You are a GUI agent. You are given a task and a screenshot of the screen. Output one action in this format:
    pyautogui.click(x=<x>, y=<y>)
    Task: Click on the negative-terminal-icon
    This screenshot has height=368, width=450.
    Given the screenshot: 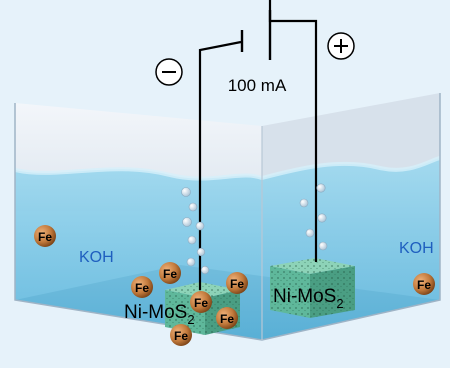 What is the action you would take?
    pyautogui.click(x=169, y=72)
    